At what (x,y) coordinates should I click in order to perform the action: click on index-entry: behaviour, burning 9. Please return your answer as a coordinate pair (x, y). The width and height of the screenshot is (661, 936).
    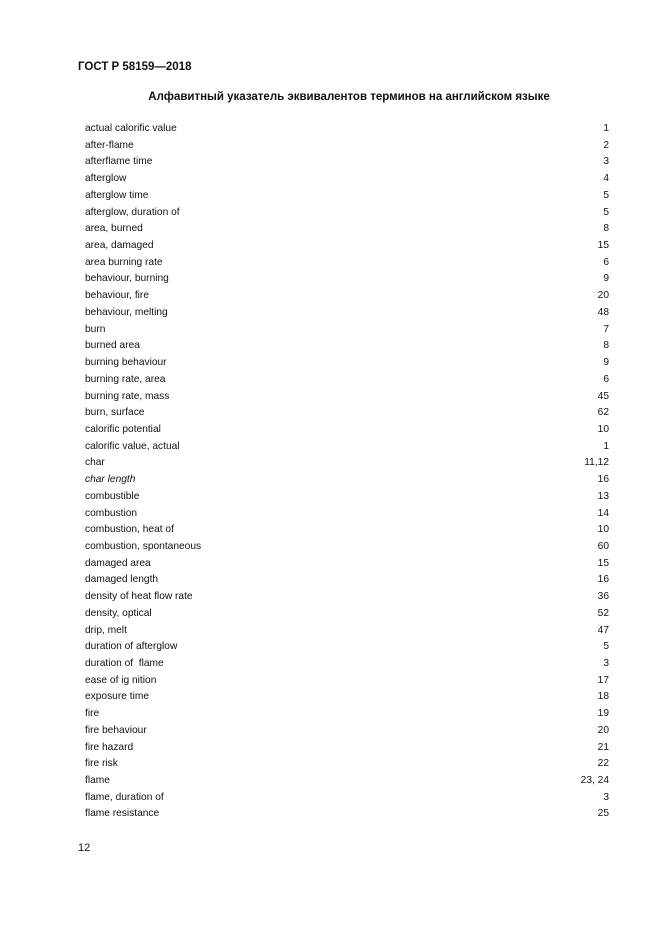
    Looking at the image, I should click on (347, 280).